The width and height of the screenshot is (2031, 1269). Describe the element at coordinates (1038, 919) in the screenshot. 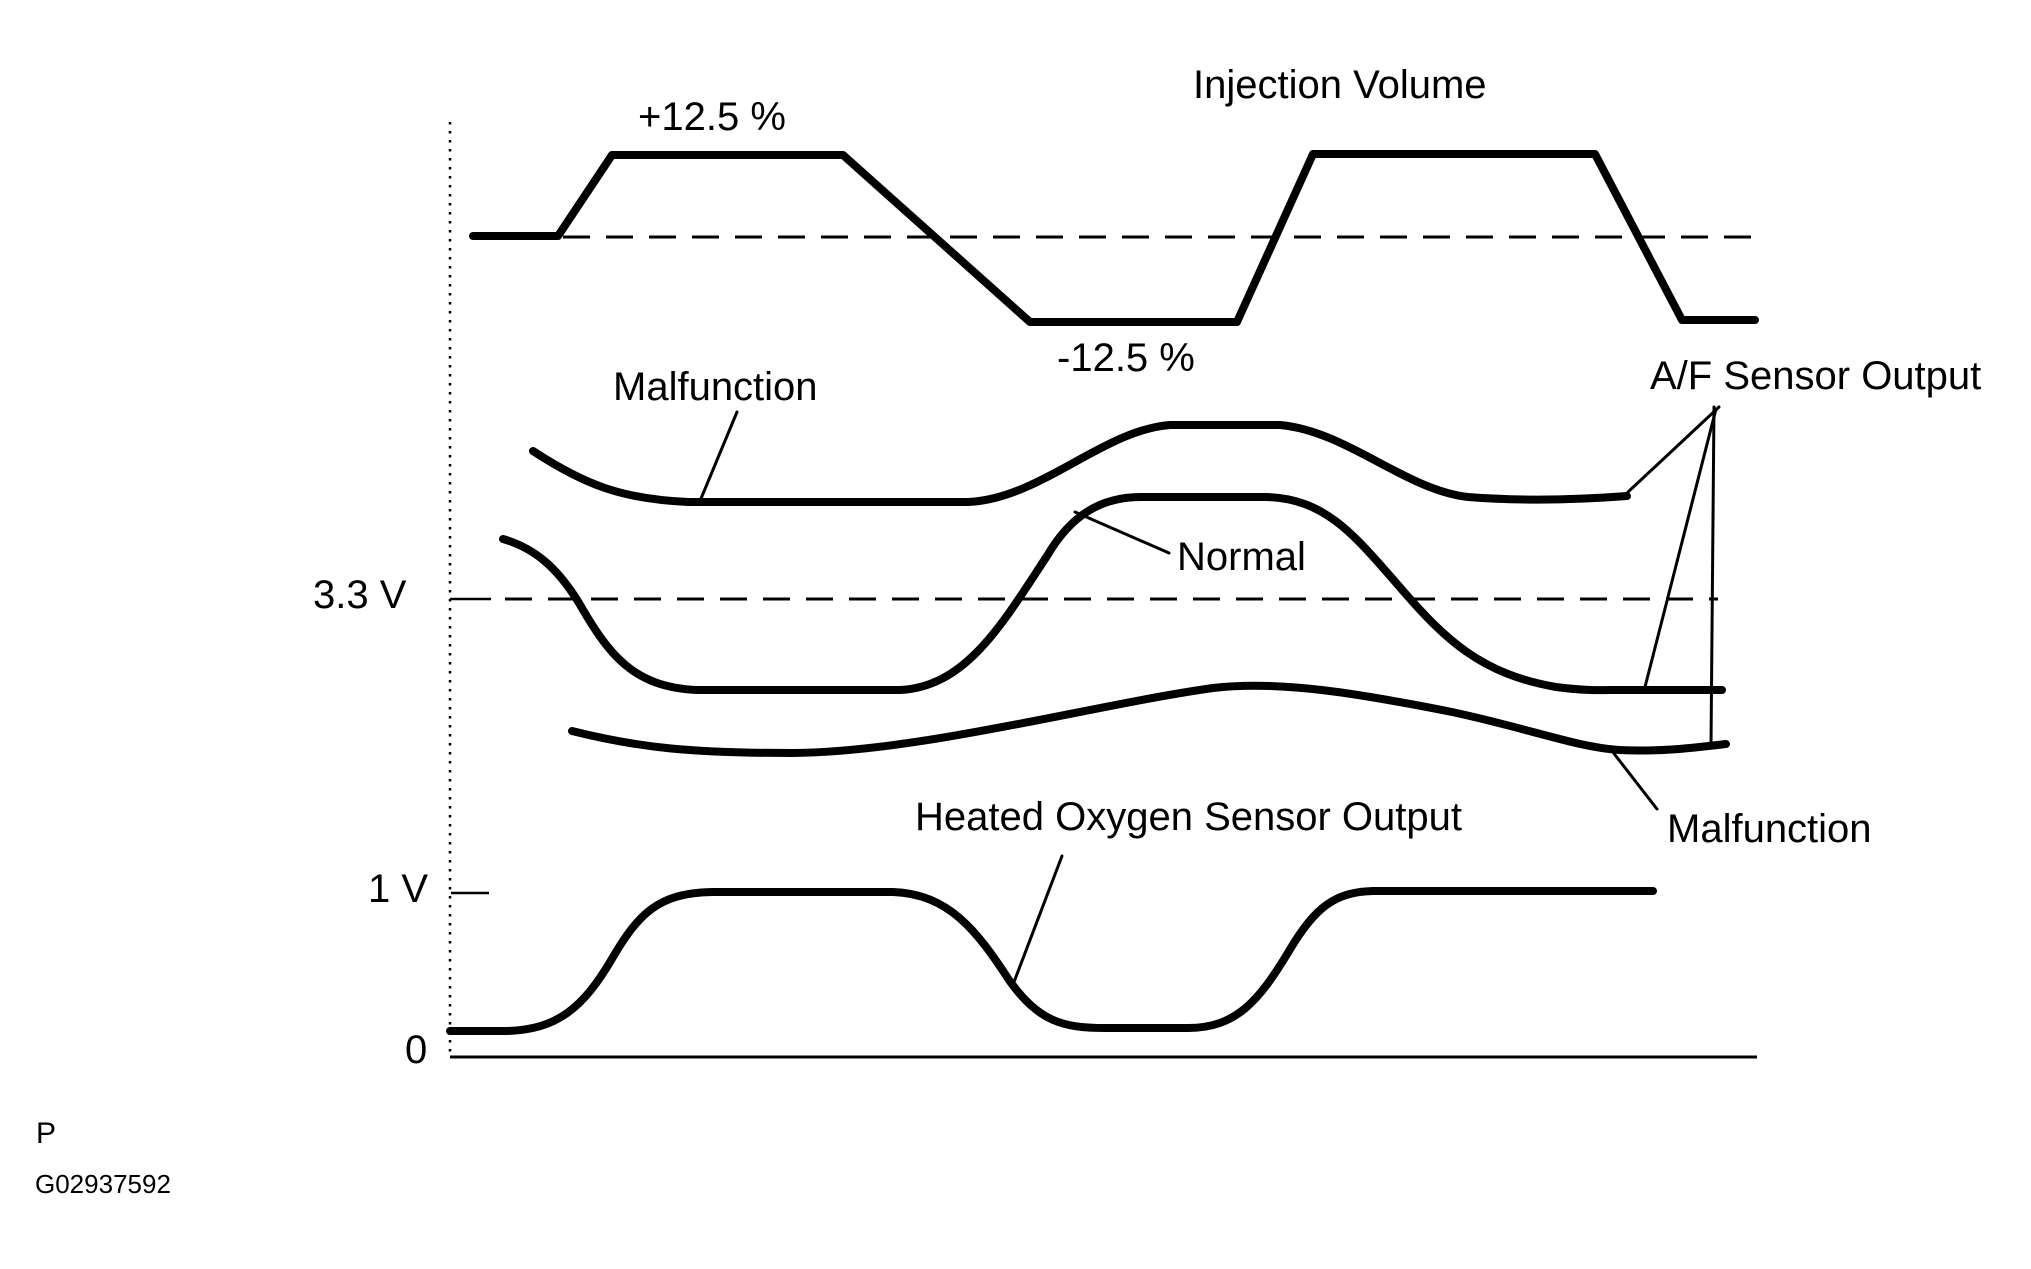

I see `oxygen-output-leader-line` at that location.